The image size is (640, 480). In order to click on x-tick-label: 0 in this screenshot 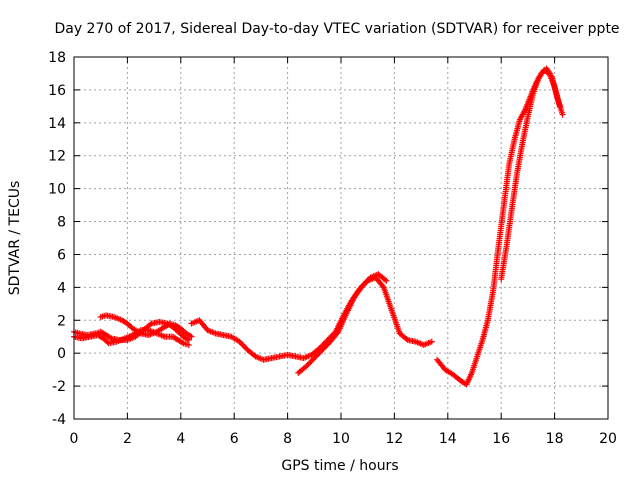, I will do `click(74, 439)`.